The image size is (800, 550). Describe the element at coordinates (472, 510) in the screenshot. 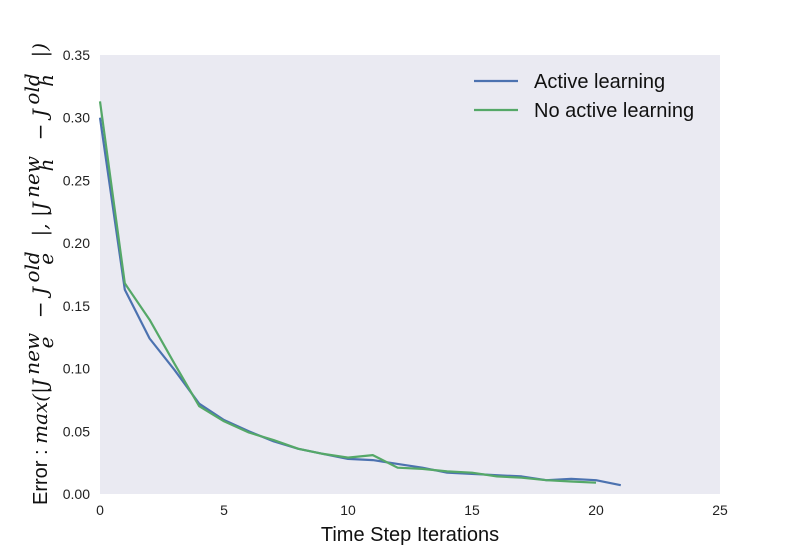

I see `x-tick-label: 15` at that location.